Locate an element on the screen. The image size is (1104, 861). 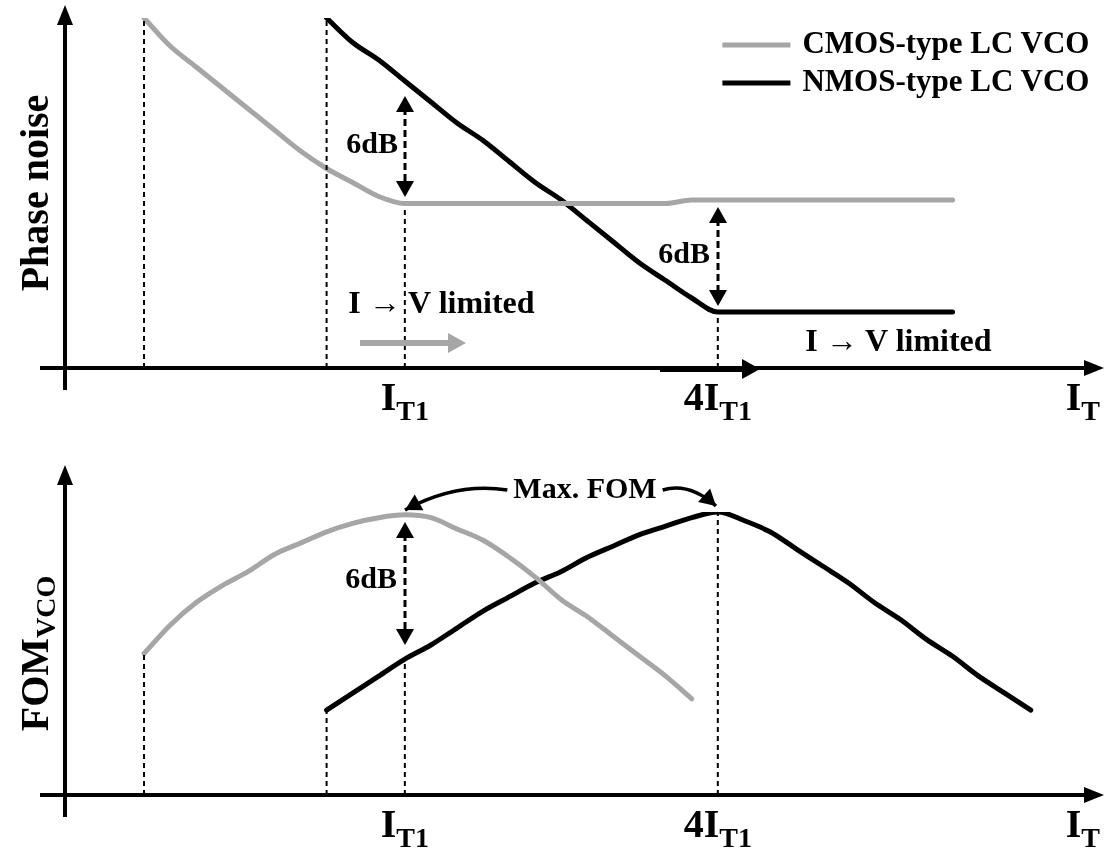
legend-label: NMOS-type LC VCO is located at coordinates (946, 81).